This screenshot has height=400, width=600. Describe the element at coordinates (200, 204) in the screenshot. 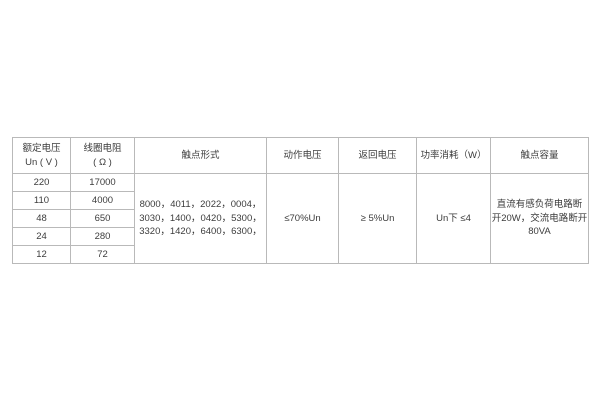

I see `contact-form-line-1: 8000，4011，2022，0004，` at that location.